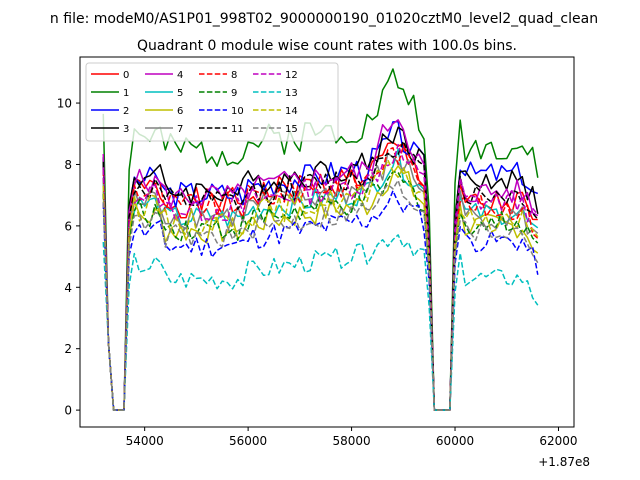 This screenshot has height=480, width=640. I want to click on y-tick-label: 0, so click(68, 411).